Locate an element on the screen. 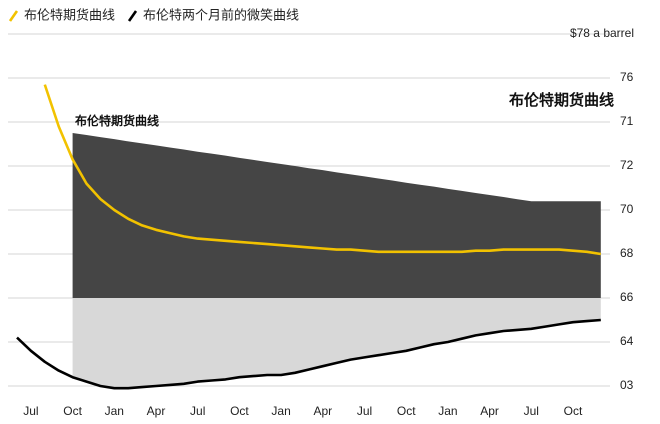  legend-label: 布伦特期货曲线 is located at coordinates (69, 14).